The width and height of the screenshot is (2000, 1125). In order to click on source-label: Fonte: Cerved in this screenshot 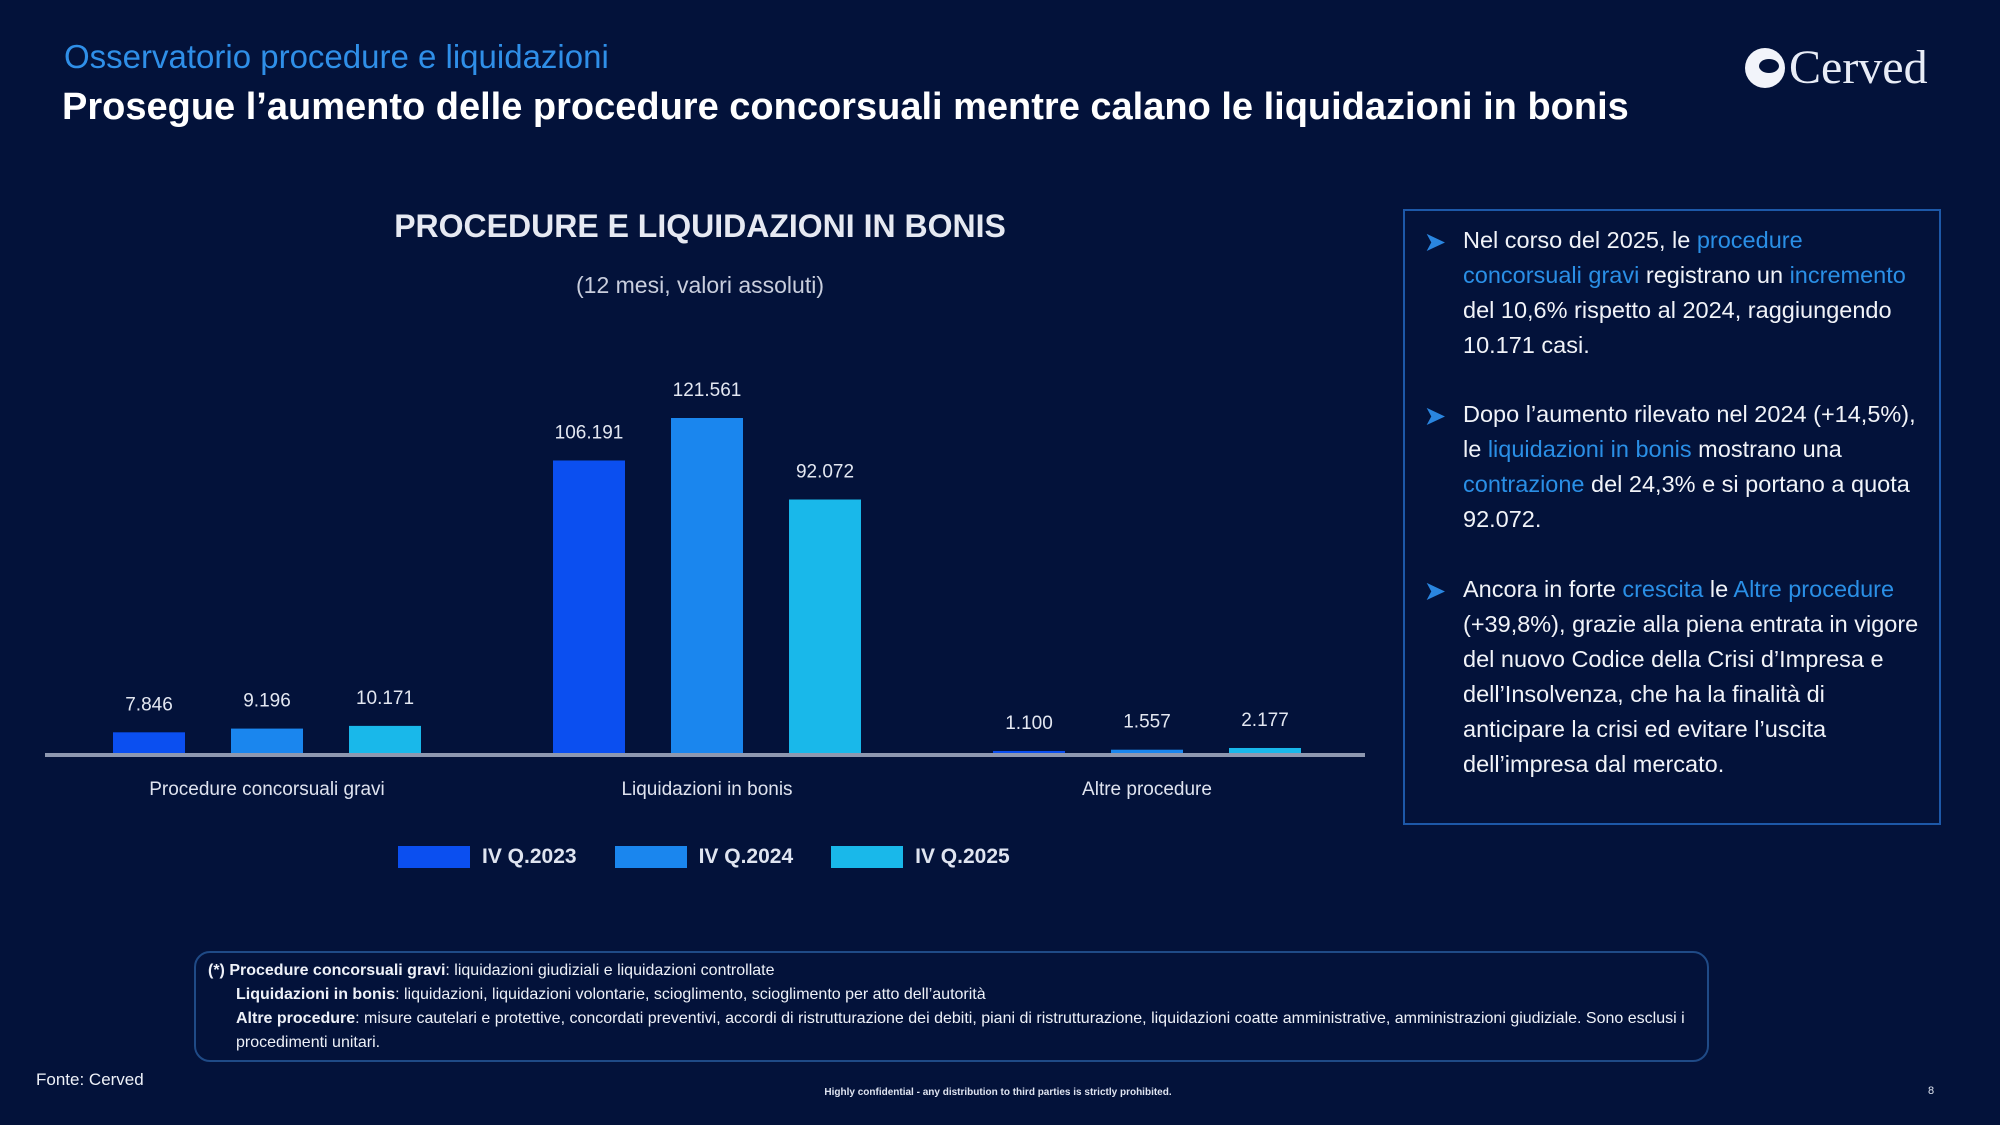, I will do `click(90, 1079)`.